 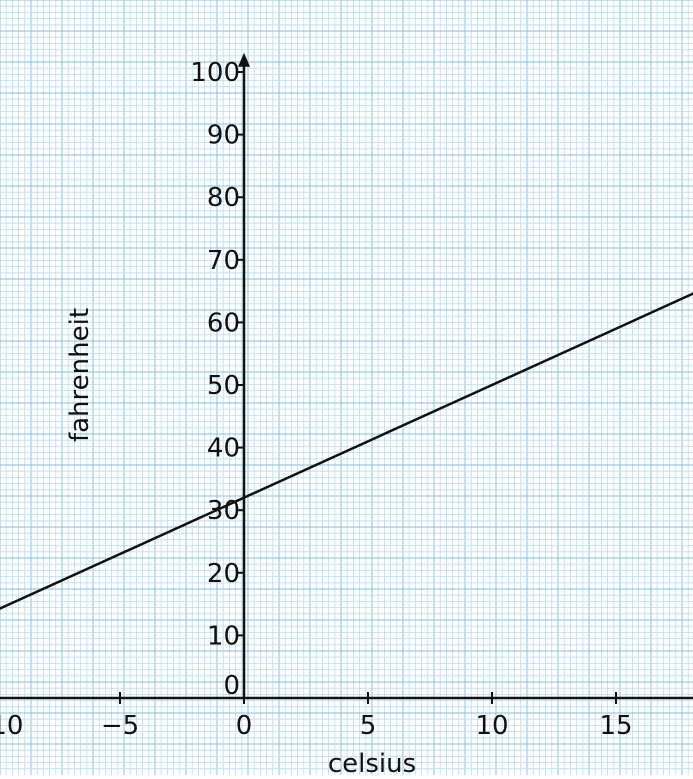 What do you see at coordinates (244, 726) in the screenshot?
I see `x-tick-label: 0` at bounding box center [244, 726].